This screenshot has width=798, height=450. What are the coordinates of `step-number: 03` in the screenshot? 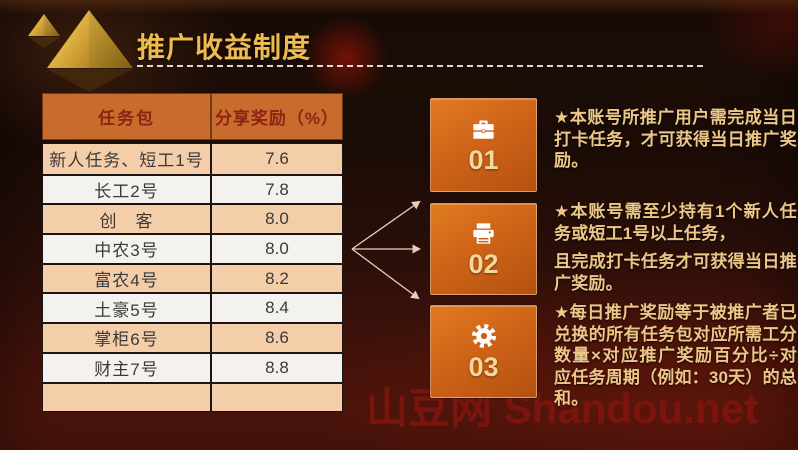 It's located at (483, 367).